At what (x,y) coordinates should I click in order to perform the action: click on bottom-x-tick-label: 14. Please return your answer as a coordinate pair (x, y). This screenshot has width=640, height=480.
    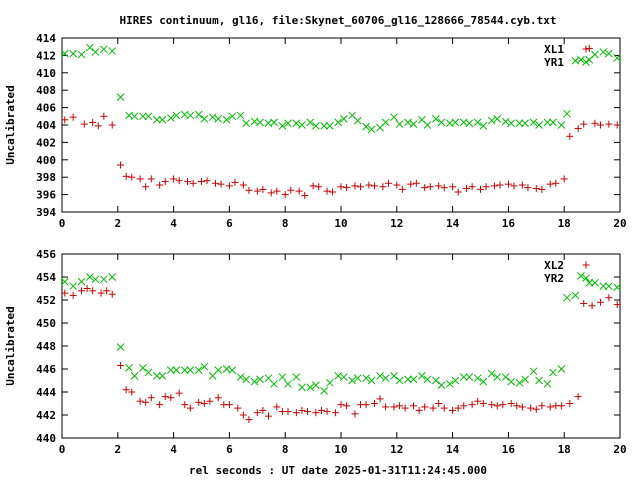
    Looking at the image, I should click on (453, 449).